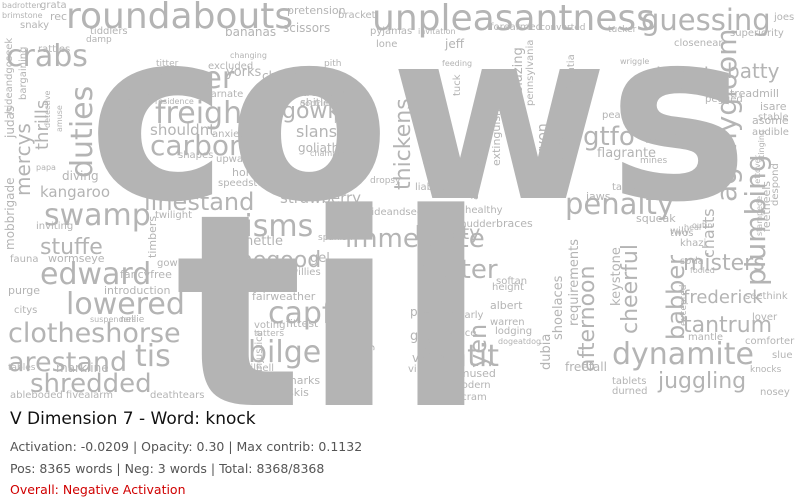  I want to click on word-feeding: feeding, so click(457, 63).